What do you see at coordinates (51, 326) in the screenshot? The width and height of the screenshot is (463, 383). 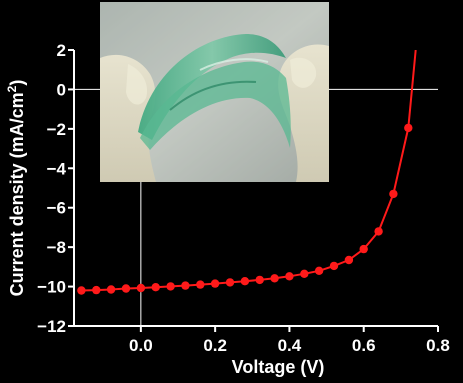 I see `y-tick-label: −12` at bounding box center [51, 326].